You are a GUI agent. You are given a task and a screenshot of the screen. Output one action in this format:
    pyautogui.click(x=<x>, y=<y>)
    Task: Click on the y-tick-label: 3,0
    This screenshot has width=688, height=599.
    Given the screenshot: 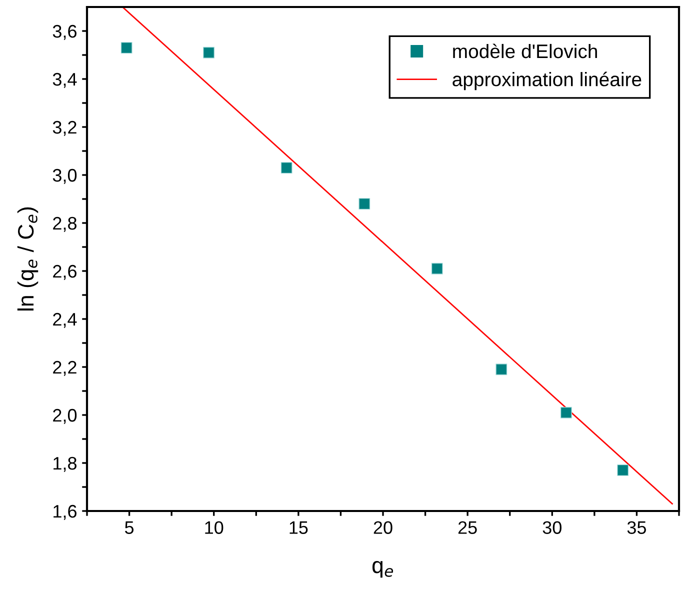 What is the action you would take?
    pyautogui.click(x=64, y=176)
    